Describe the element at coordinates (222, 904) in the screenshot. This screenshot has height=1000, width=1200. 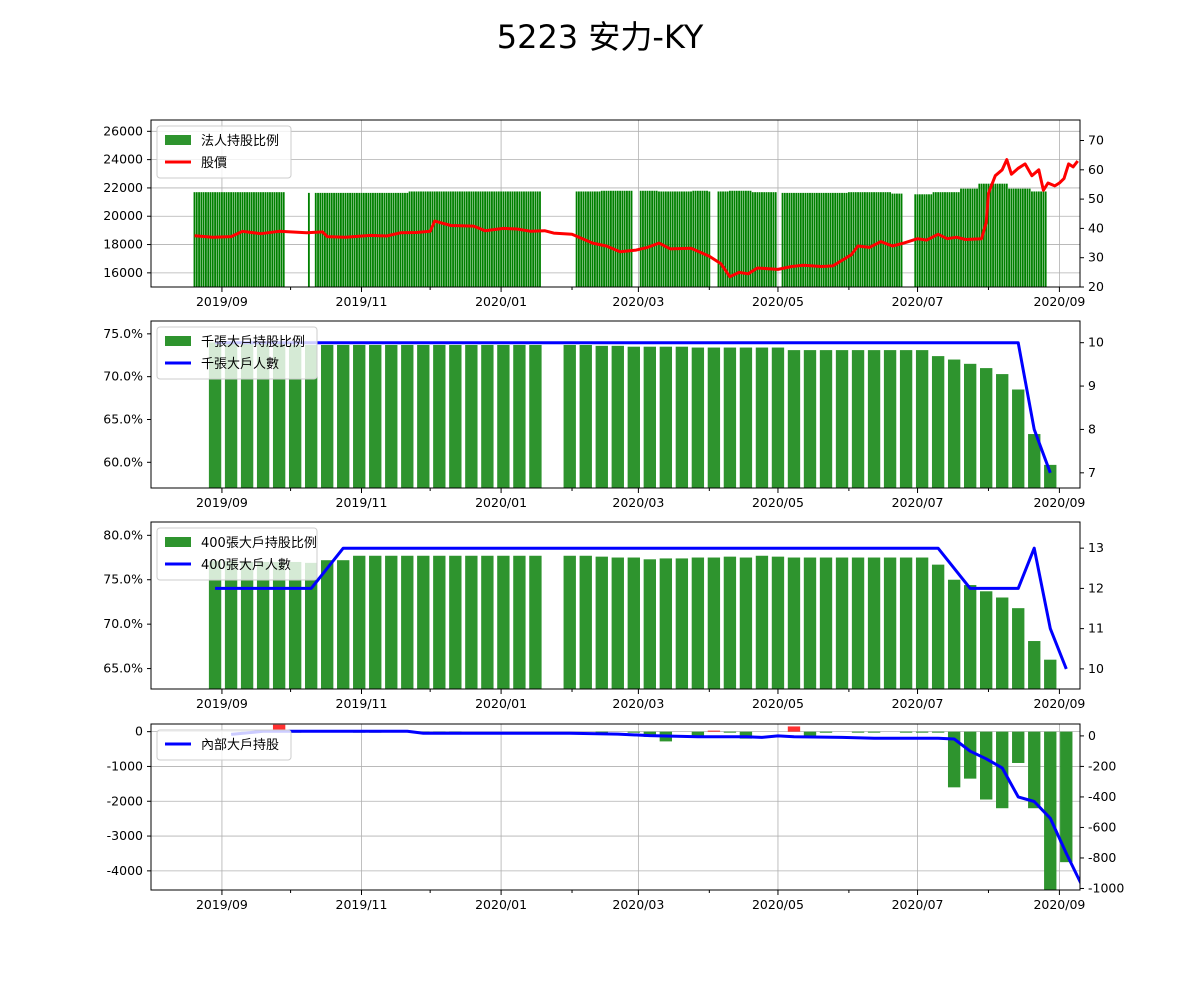
I see `x-tick-label: 2019/09` at that location.